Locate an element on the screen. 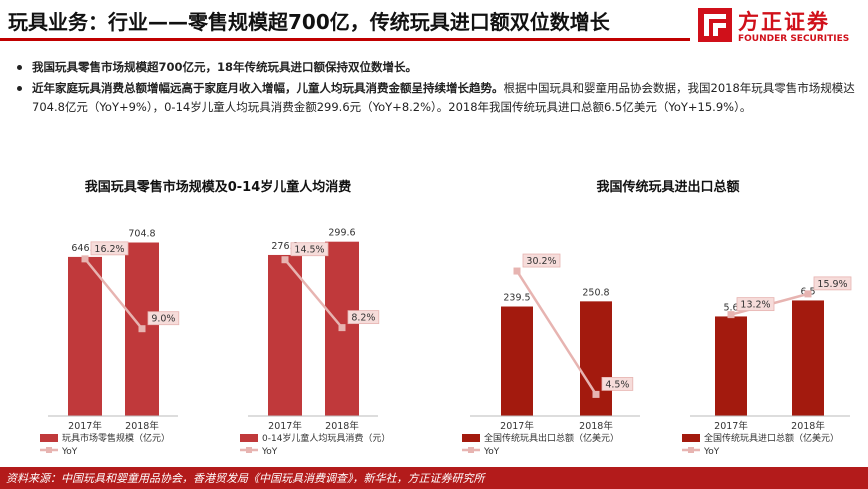 The width and height of the screenshot is (868, 489). title-underline is located at coordinates (345, 39).